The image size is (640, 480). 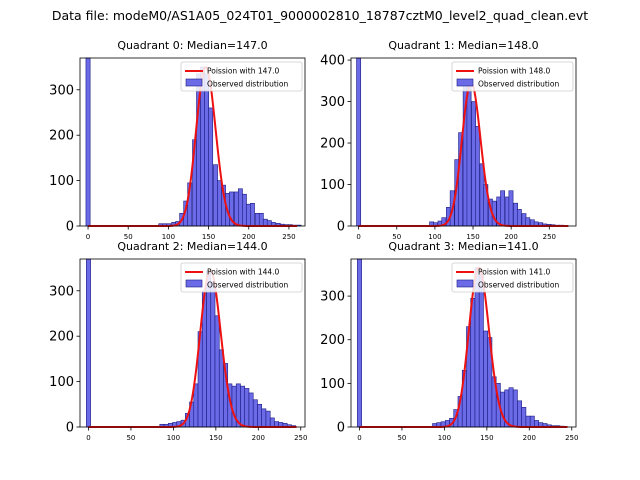 I want to click on quadrant-title: Quadrant 1: Median=148.0, so click(x=463, y=45).